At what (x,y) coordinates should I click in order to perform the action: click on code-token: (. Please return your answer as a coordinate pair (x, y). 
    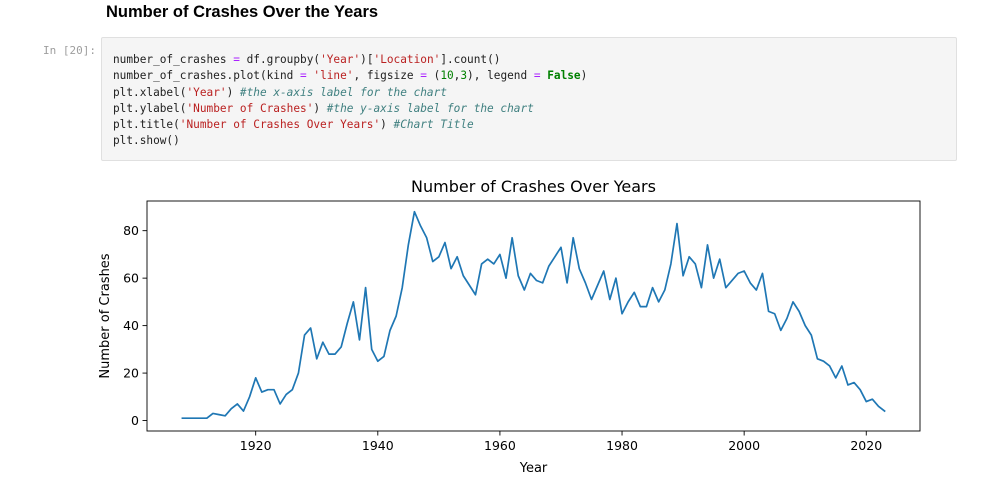
    Looking at the image, I should click on (433, 76).